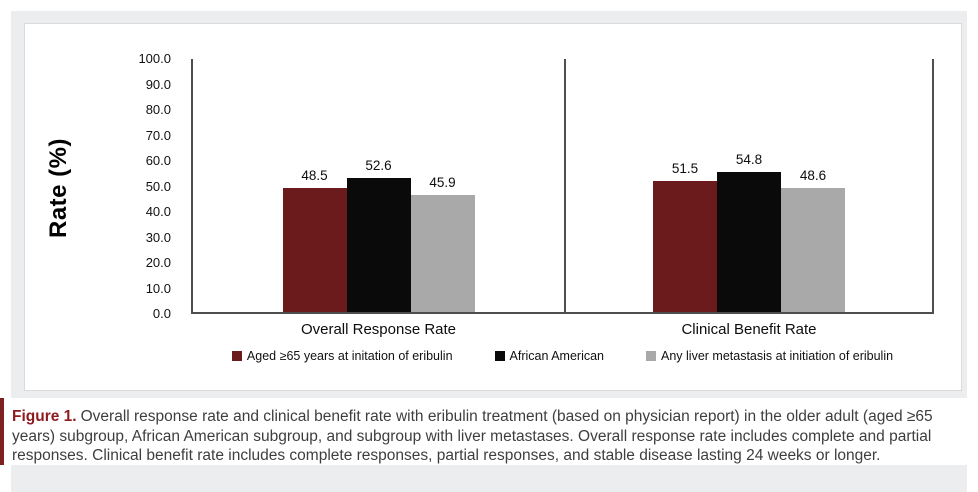 The height and width of the screenshot is (492, 978). What do you see at coordinates (749, 329) in the screenshot?
I see `category-label: Clinical Benefit Rate` at bounding box center [749, 329].